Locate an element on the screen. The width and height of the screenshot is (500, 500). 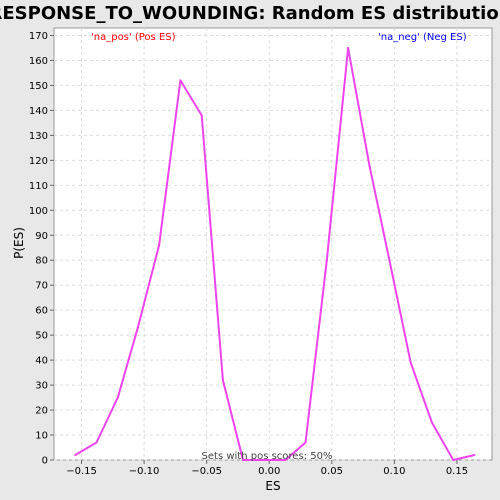
y-tick-label: 80 is located at coordinates (41, 261).